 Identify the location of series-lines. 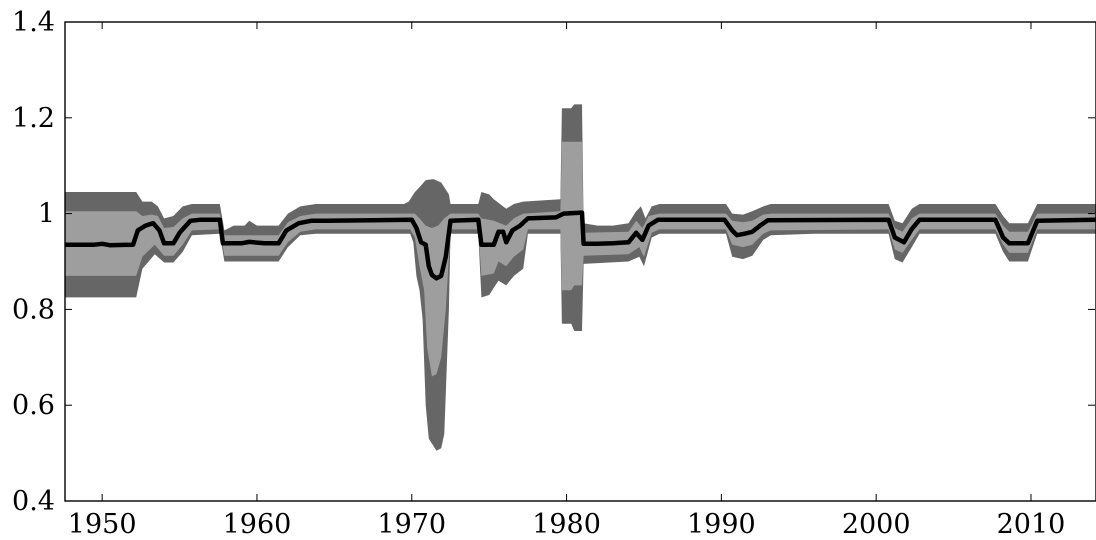
(580, 245).